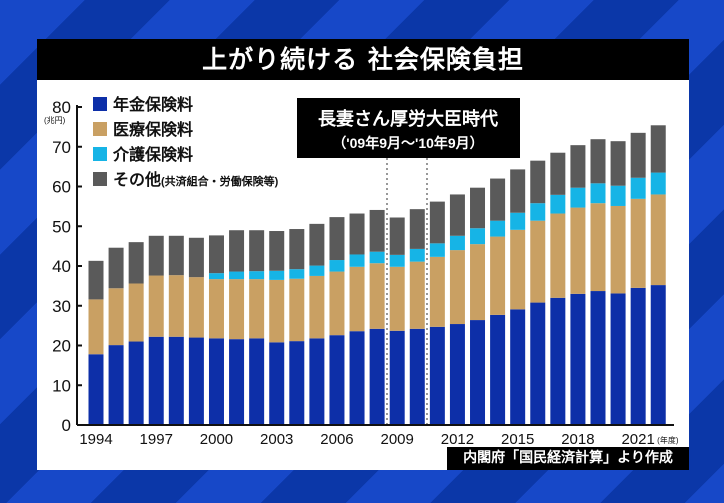  What do you see at coordinates (216, 439) in the screenshot?
I see `x-tick-label: 2000` at bounding box center [216, 439].